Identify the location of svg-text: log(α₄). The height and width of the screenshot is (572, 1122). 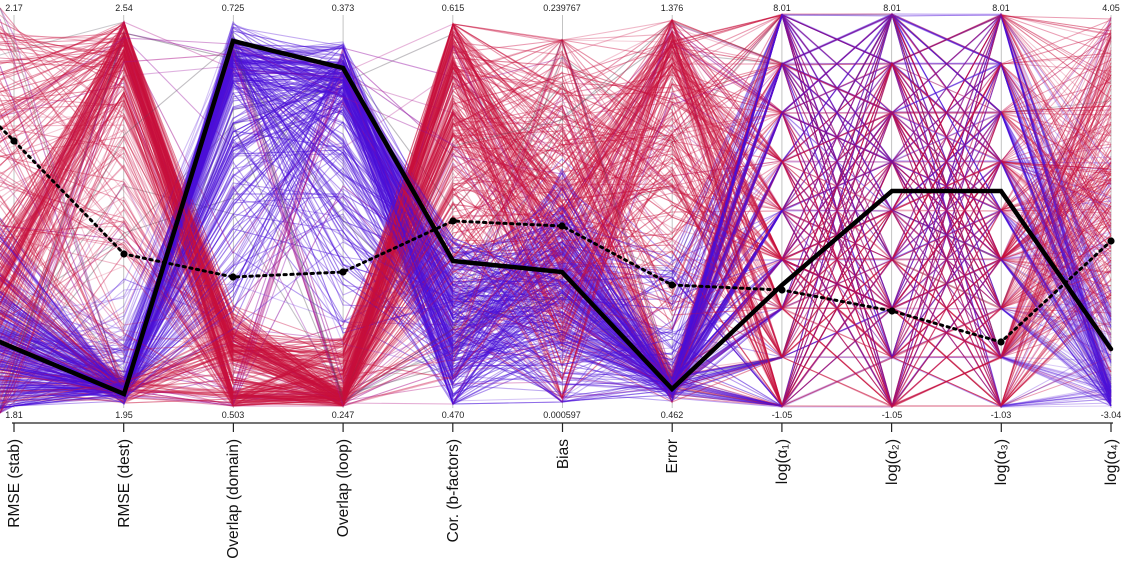
(1111, 462).